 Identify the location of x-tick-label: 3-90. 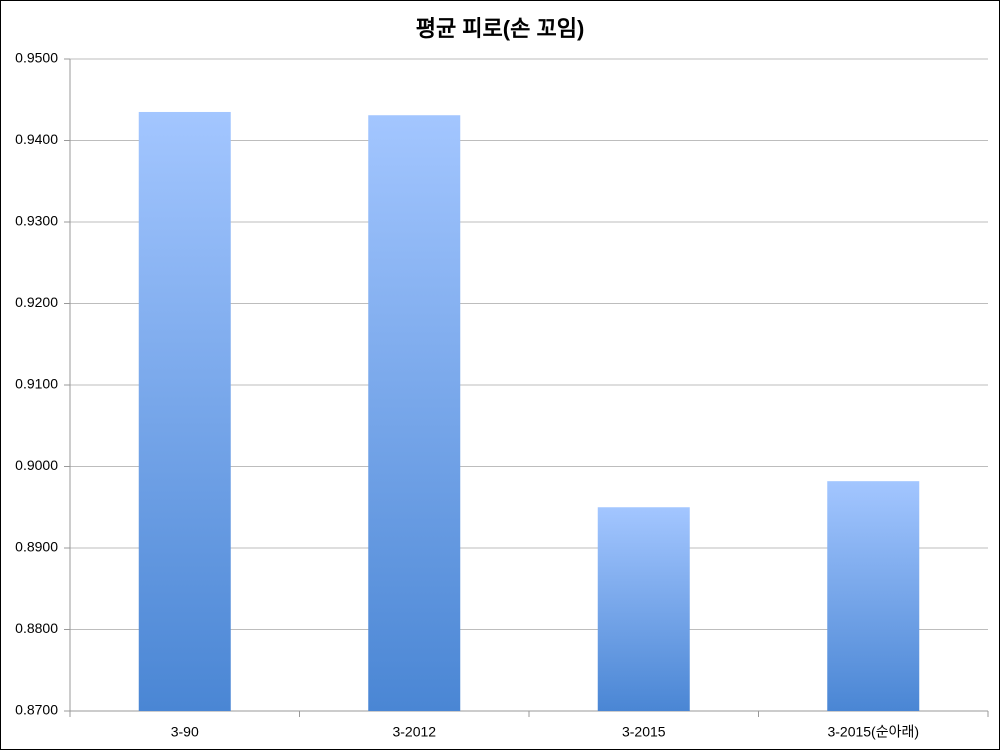
(185, 732).